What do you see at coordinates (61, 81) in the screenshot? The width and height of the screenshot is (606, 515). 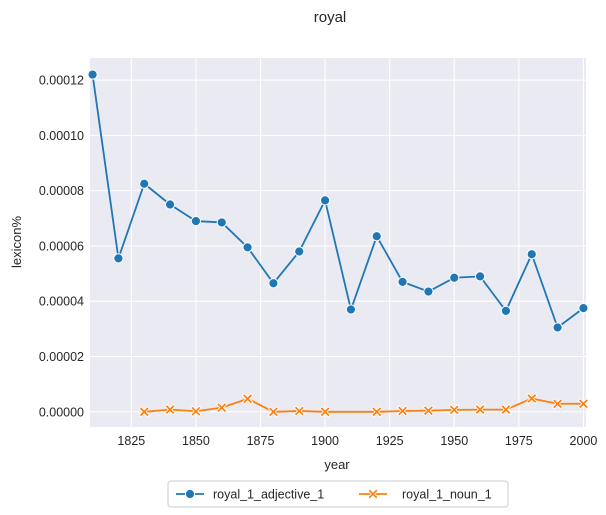 I see `y-tick-label: 0.00012` at bounding box center [61, 81].